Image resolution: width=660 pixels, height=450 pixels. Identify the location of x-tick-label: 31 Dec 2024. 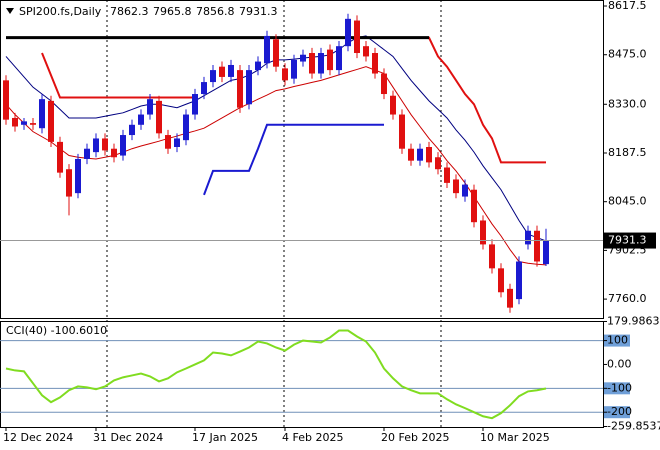
(128, 437).